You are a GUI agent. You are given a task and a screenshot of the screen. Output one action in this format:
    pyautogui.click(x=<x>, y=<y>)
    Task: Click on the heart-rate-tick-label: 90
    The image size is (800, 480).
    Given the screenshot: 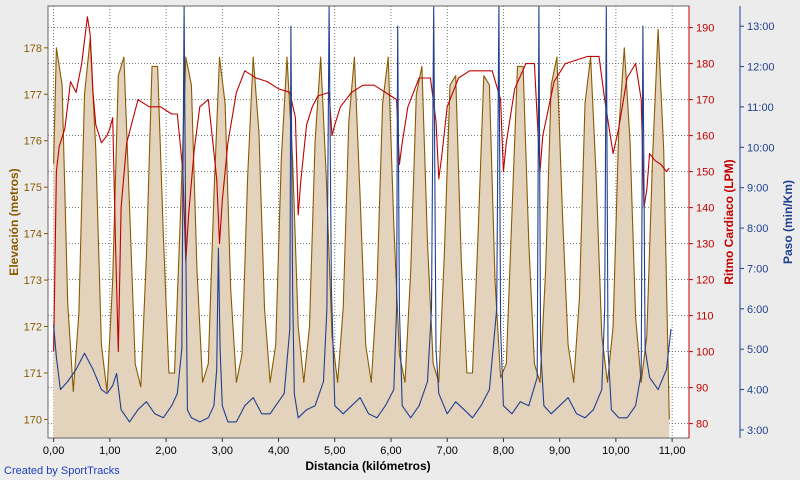 What is the action you would take?
    pyautogui.click(x=702, y=389)
    